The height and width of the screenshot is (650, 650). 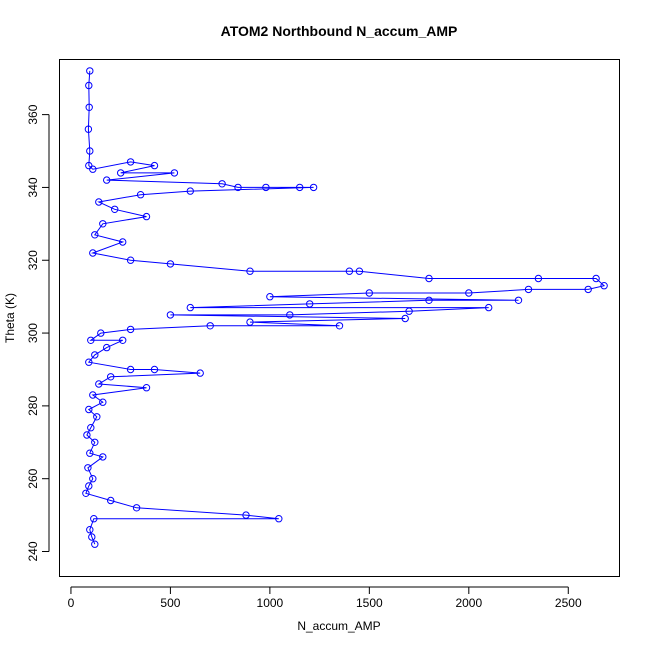 I want to click on x-tick-label: 2000, so click(x=468, y=603).